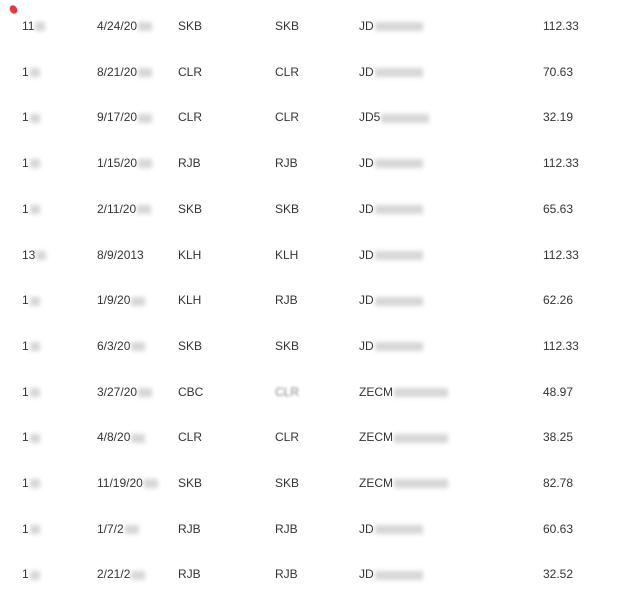 The image size is (639, 599). What do you see at coordinates (117, 71) in the screenshot?
I see `row-date-text: 8/21/20` at bounding box center [117, 71].